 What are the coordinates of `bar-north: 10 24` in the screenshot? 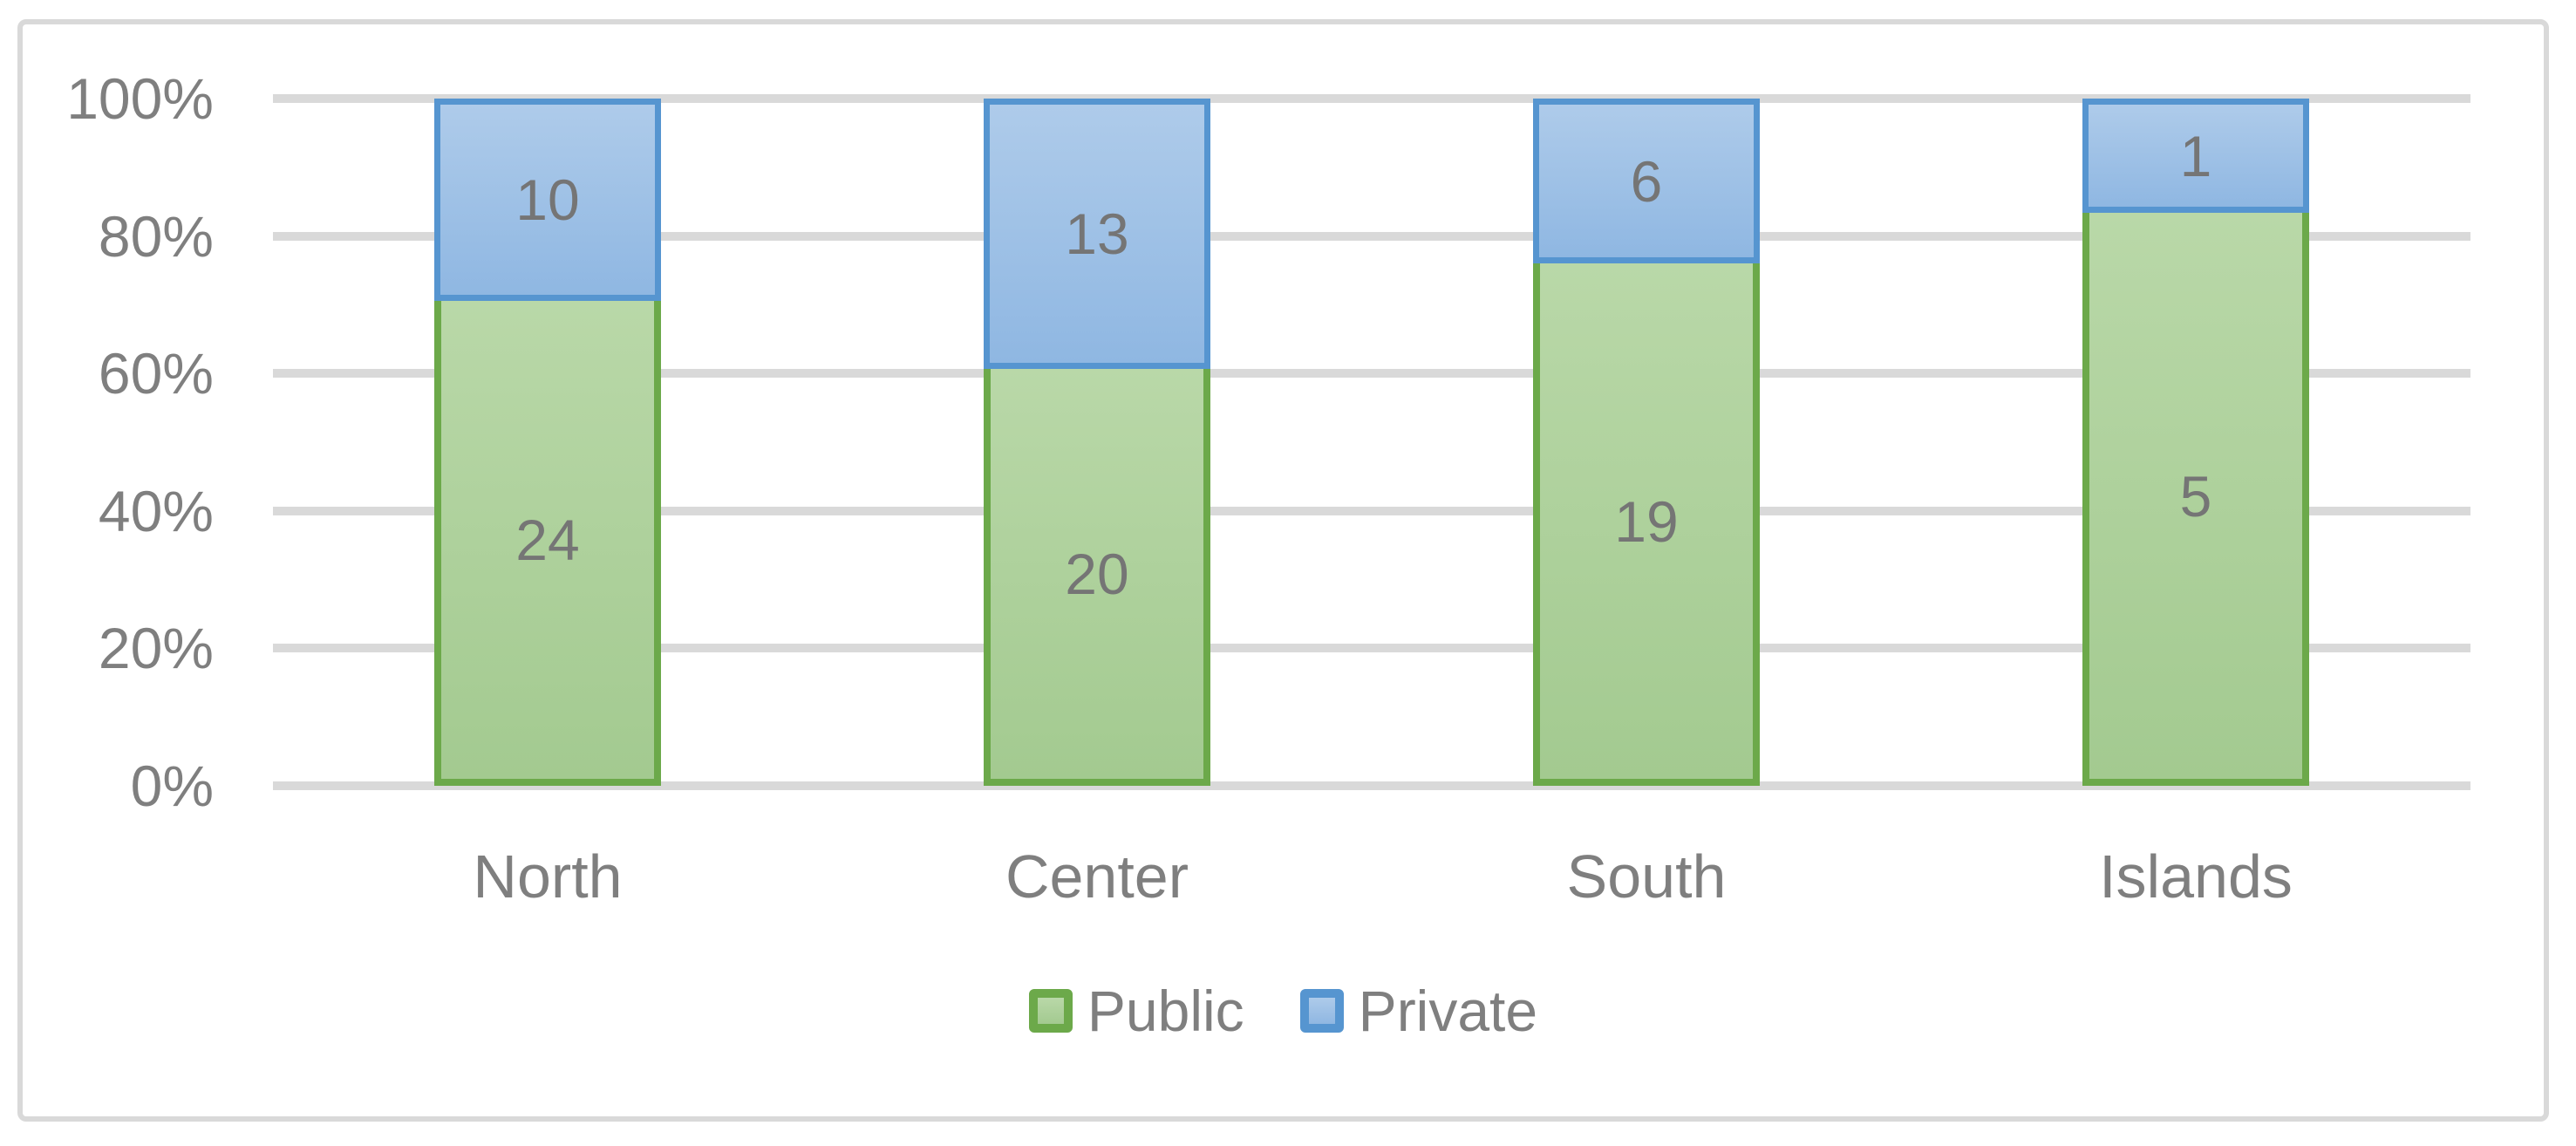 It's located at (547, 442).